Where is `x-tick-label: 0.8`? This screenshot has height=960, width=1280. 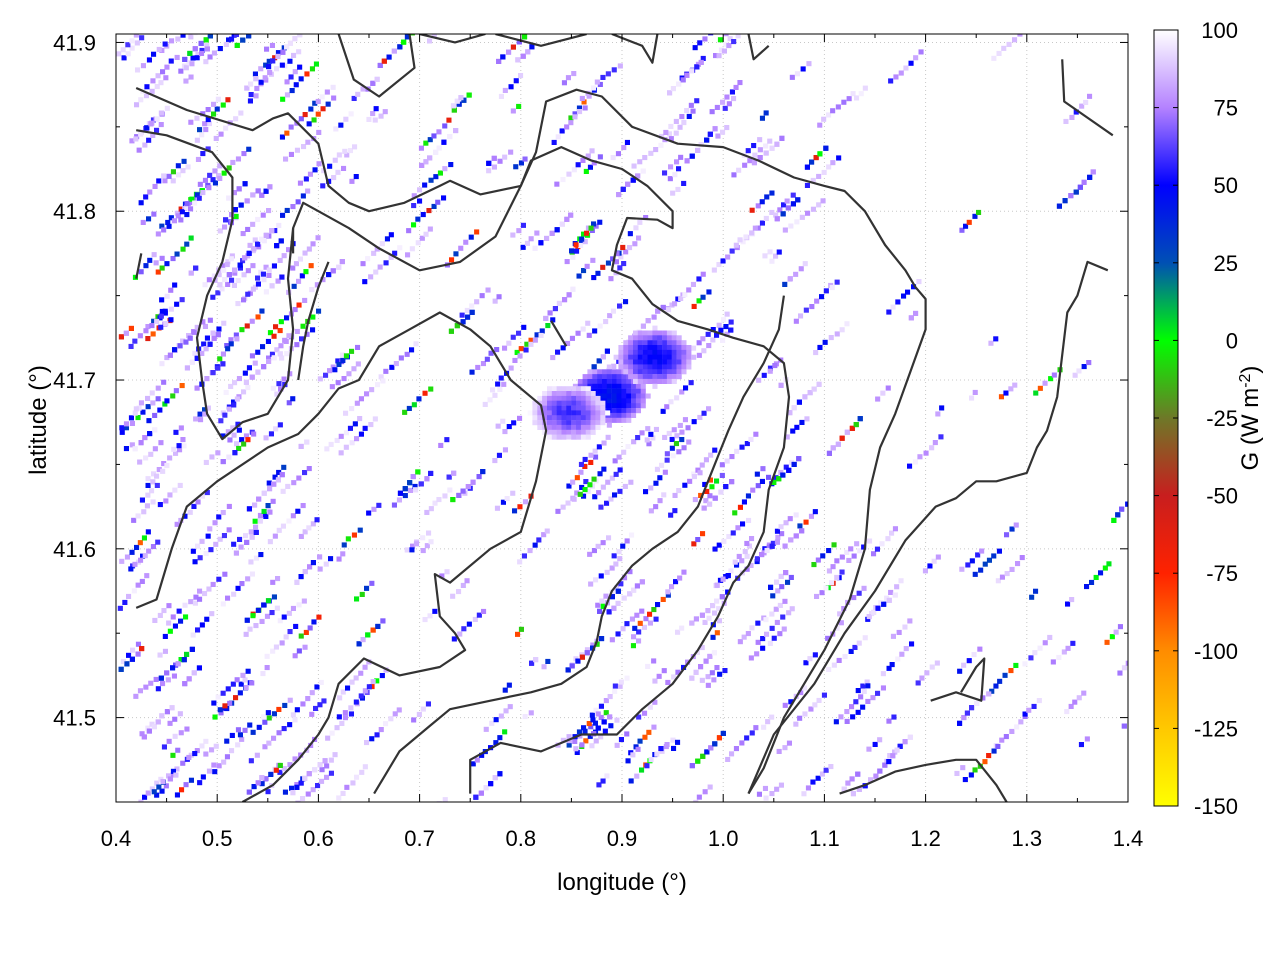
x-tick-label: 0.8 is located at coordinates (521, 838).